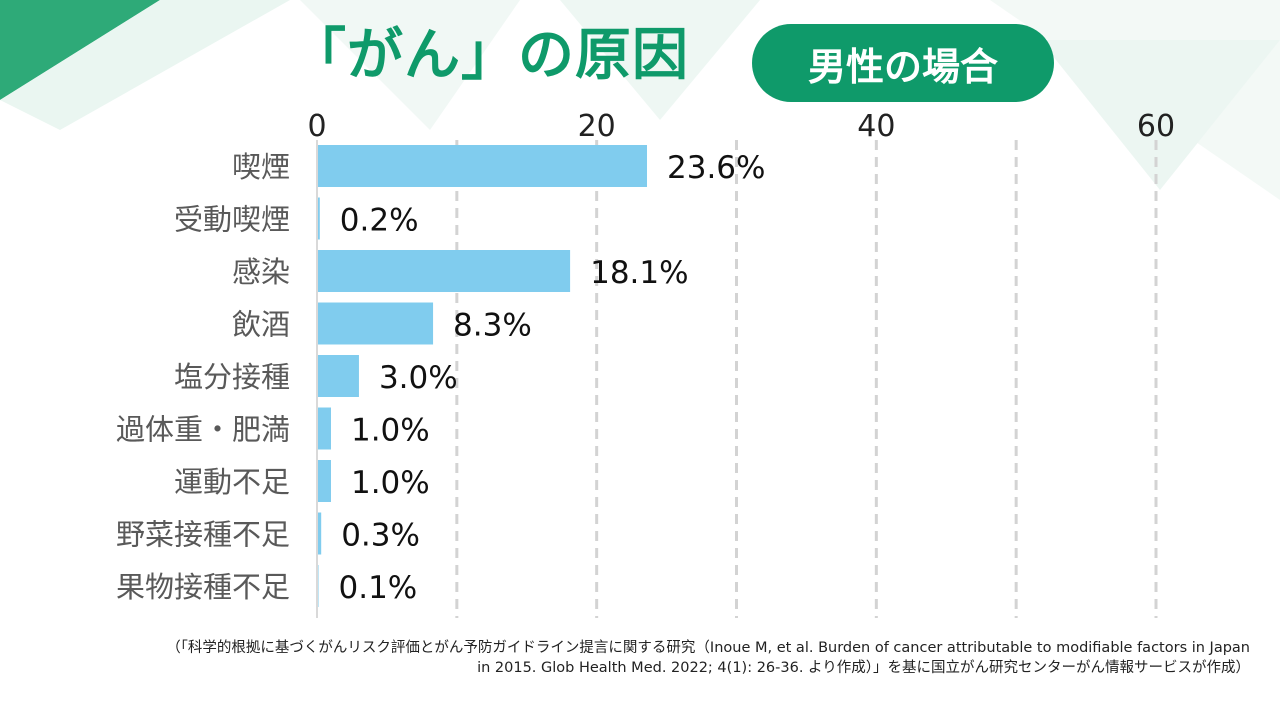 This screenshot has height=720, width=1280. What do you see at coordinates (492, 326) in the screenshot?
I see `value-label: 8.3%` at bounding box center [492, 326].